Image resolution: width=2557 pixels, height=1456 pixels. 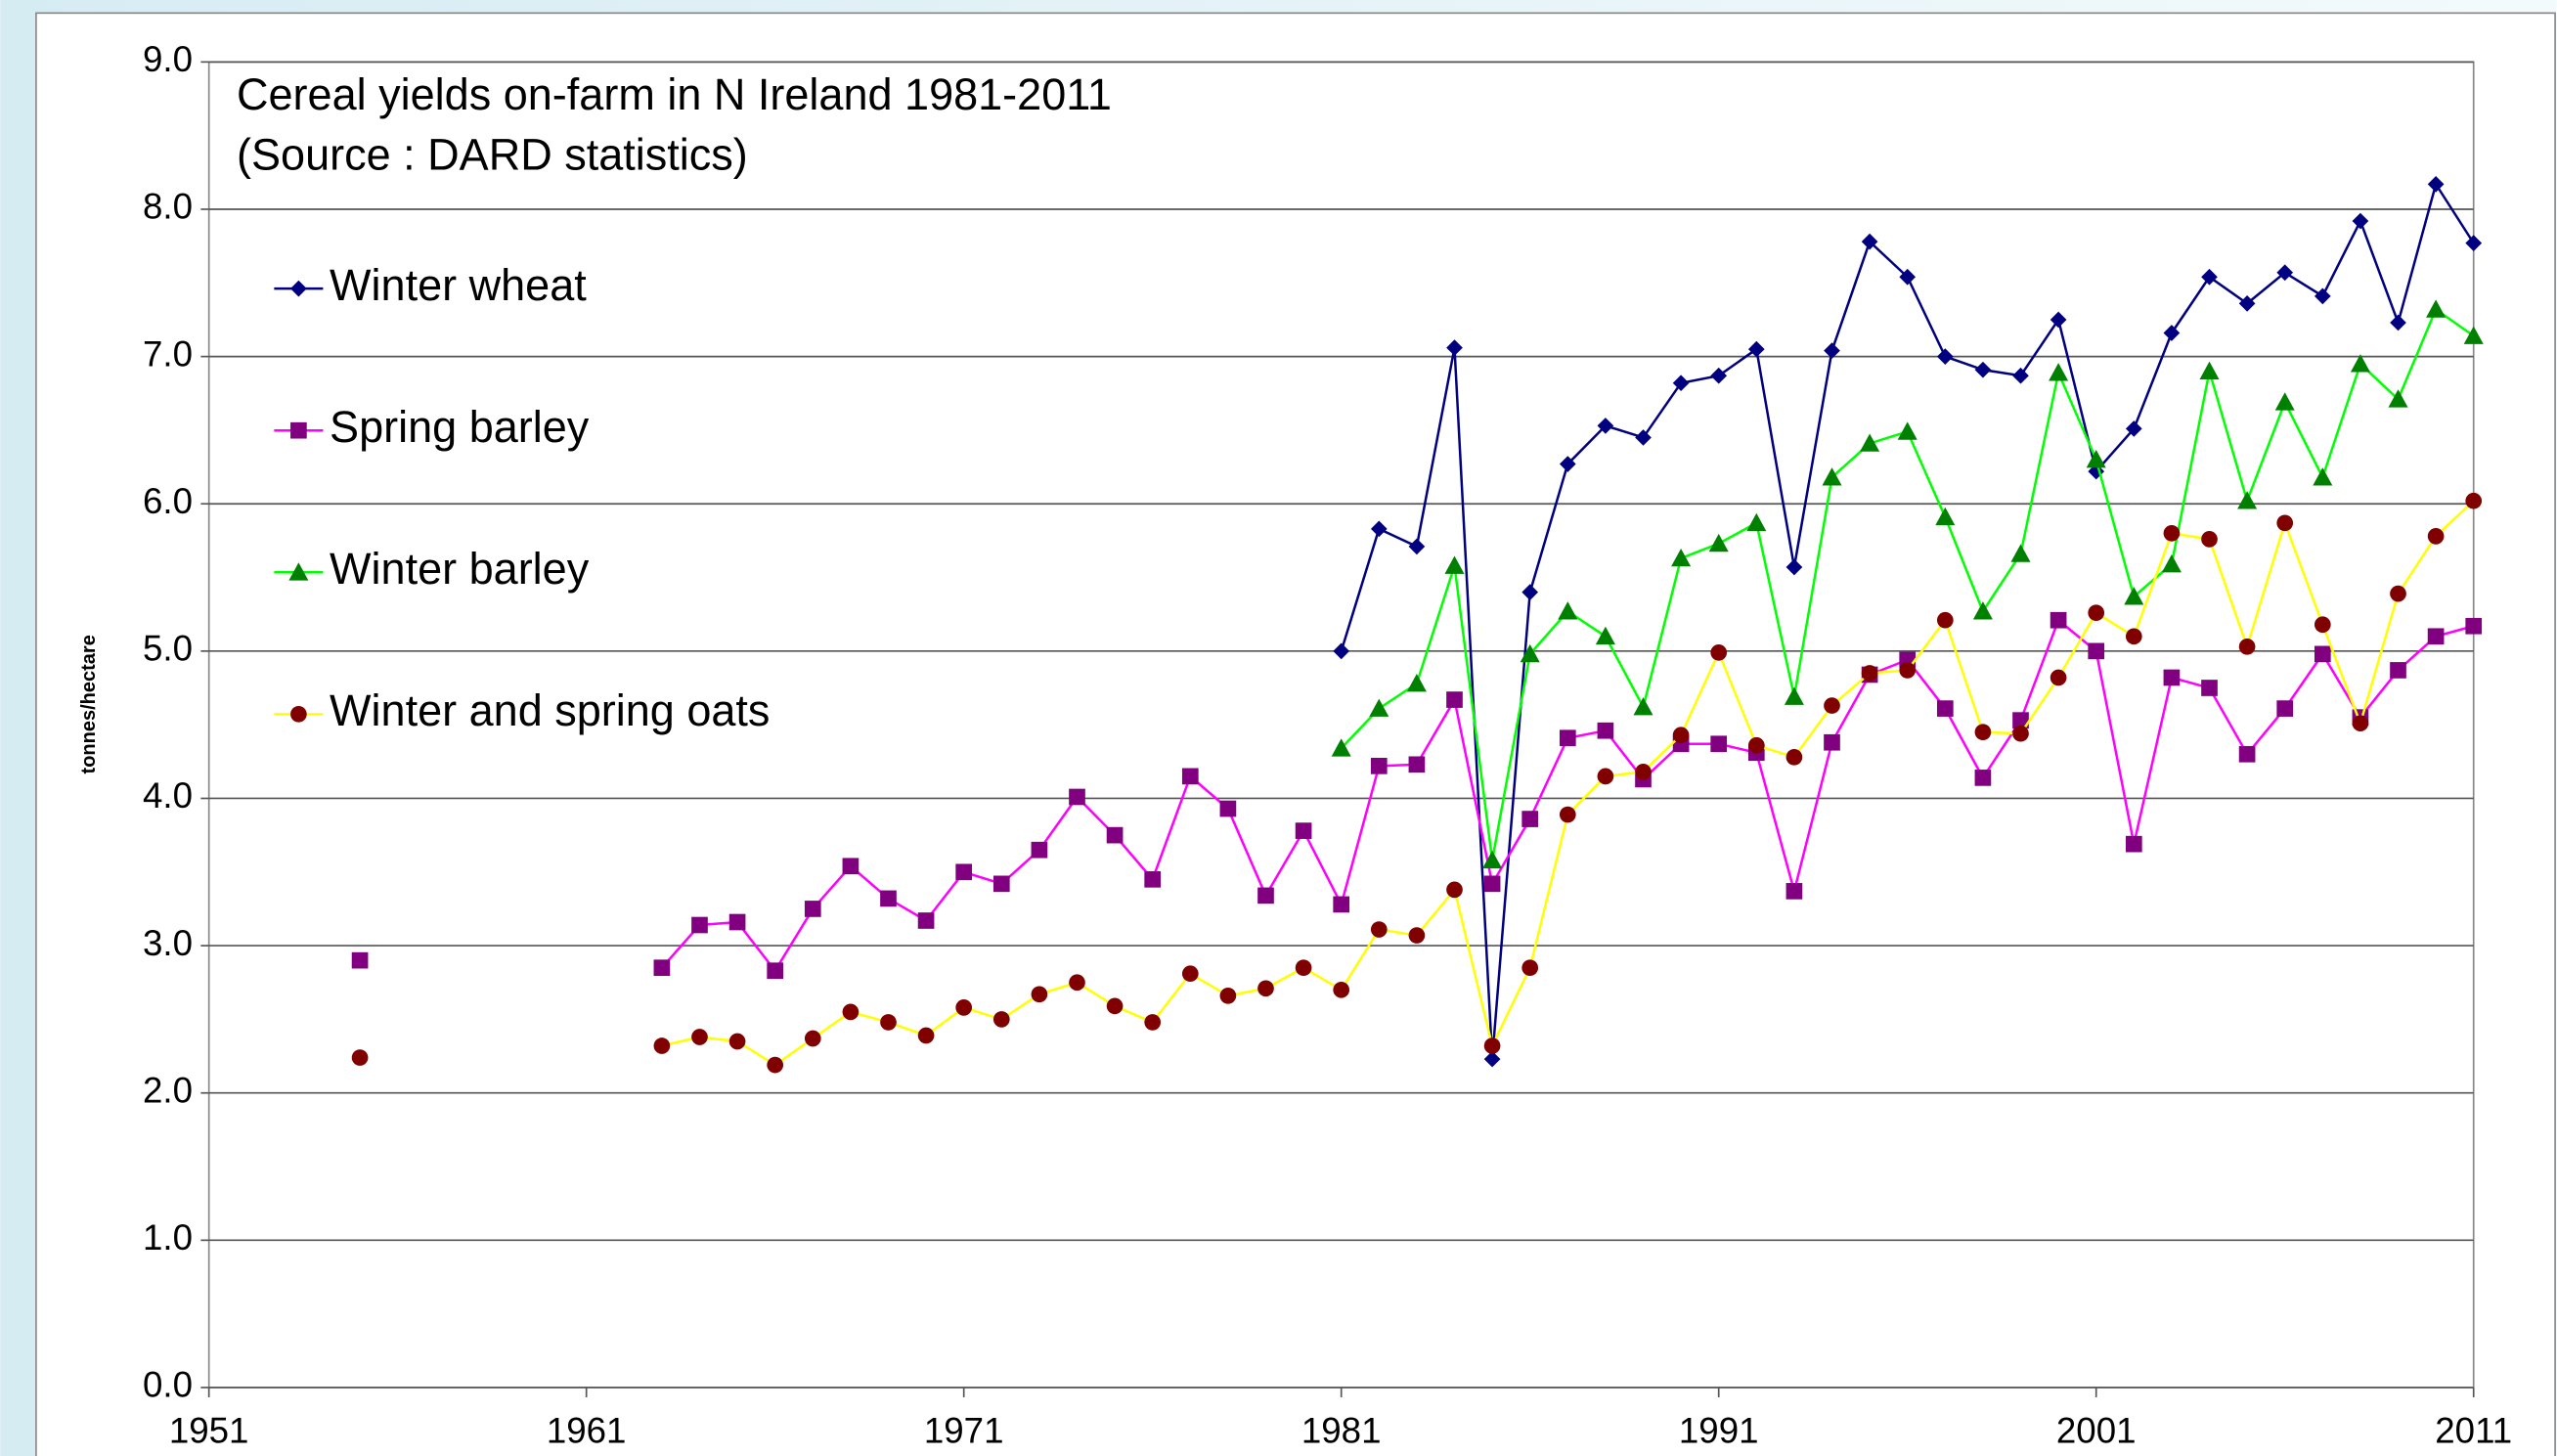 I want to click on x-tick-label: 2001, so click(x=2096, y=1431).